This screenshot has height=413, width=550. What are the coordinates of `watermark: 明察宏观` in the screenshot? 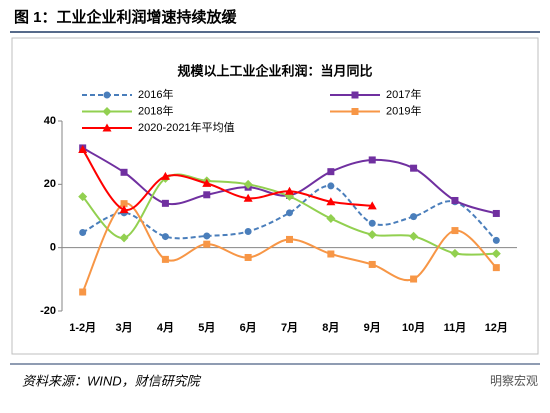 It's located at (514, 380).